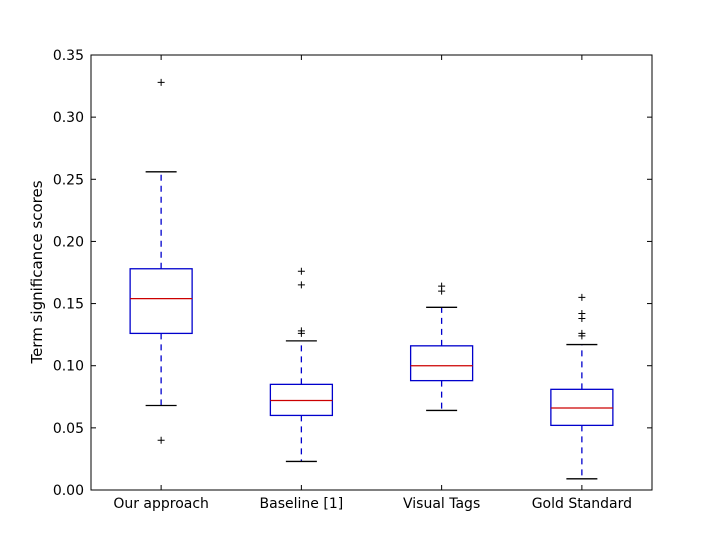  Describe the element at coordinates (68, 118) in the screenshot. I see `y-tick-label: 0.30` at that location.